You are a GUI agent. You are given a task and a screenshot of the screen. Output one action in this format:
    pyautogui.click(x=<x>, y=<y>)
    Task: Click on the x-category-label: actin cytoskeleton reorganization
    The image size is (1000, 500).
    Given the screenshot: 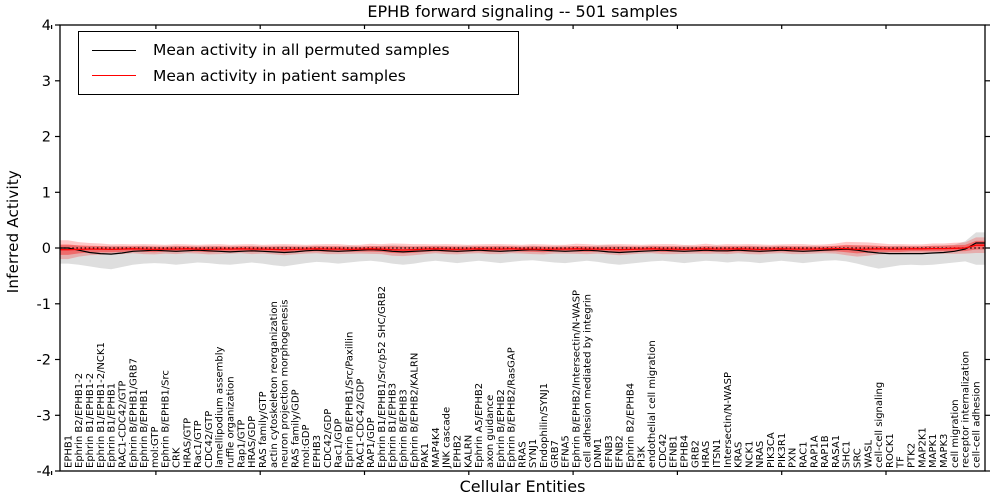 What is the action you would take?
    pyautogui.click(x=274, y=384)
    